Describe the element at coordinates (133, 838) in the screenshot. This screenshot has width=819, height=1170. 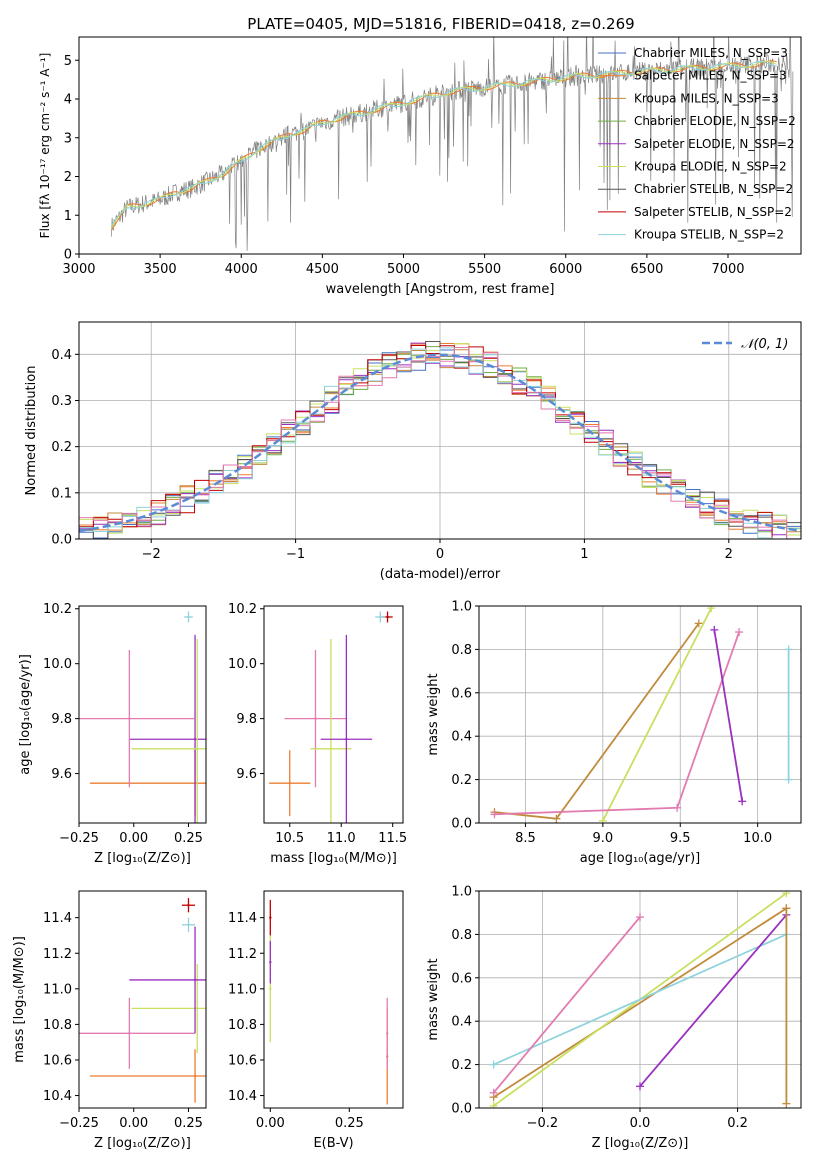
I see `x-tick-label: 0.00` at that location.